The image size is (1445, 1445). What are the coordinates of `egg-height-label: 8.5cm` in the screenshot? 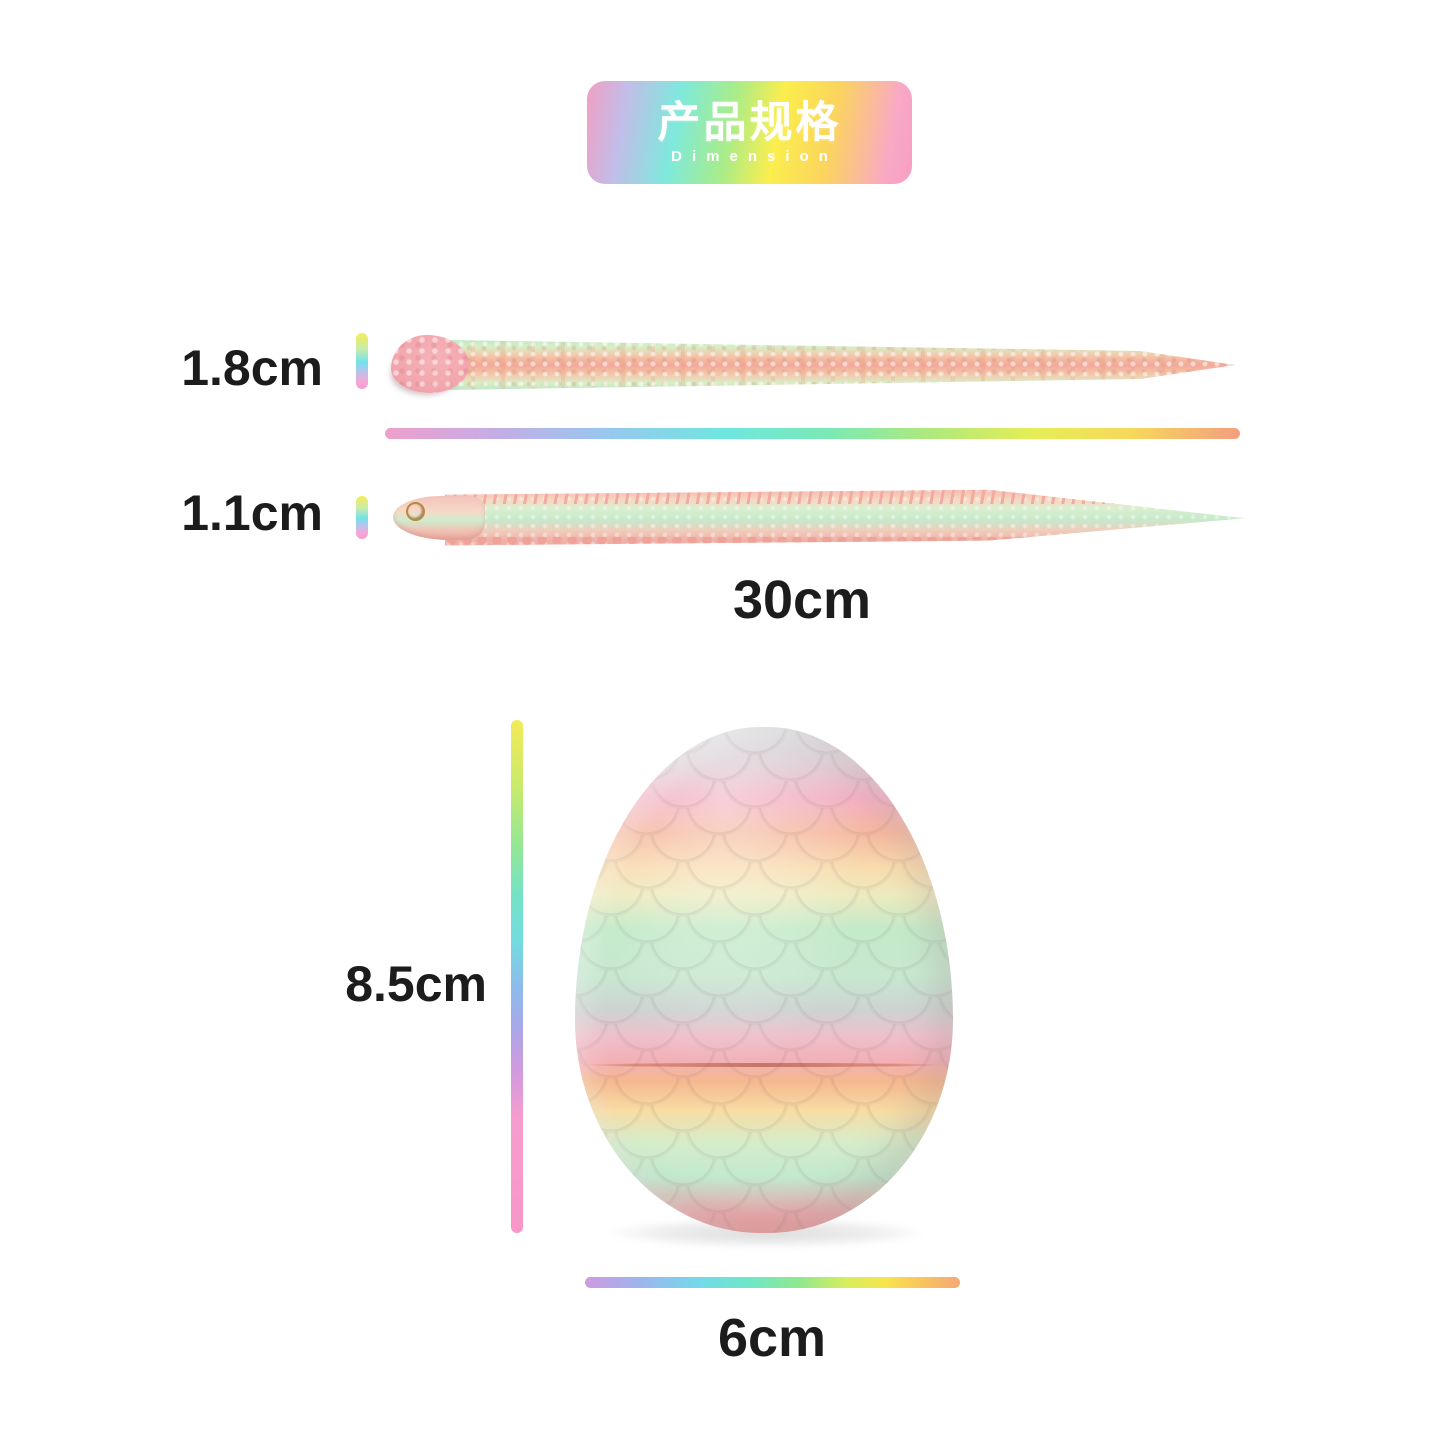 It's located at (416, 984).